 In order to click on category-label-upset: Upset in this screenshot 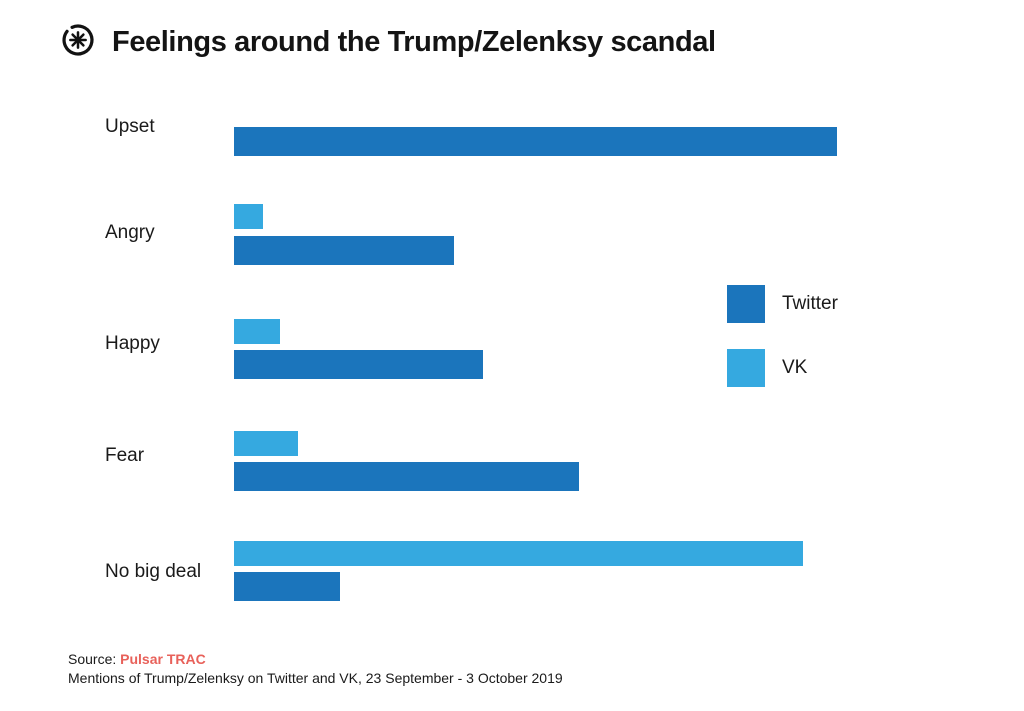, I will do `click(130, 126)`.